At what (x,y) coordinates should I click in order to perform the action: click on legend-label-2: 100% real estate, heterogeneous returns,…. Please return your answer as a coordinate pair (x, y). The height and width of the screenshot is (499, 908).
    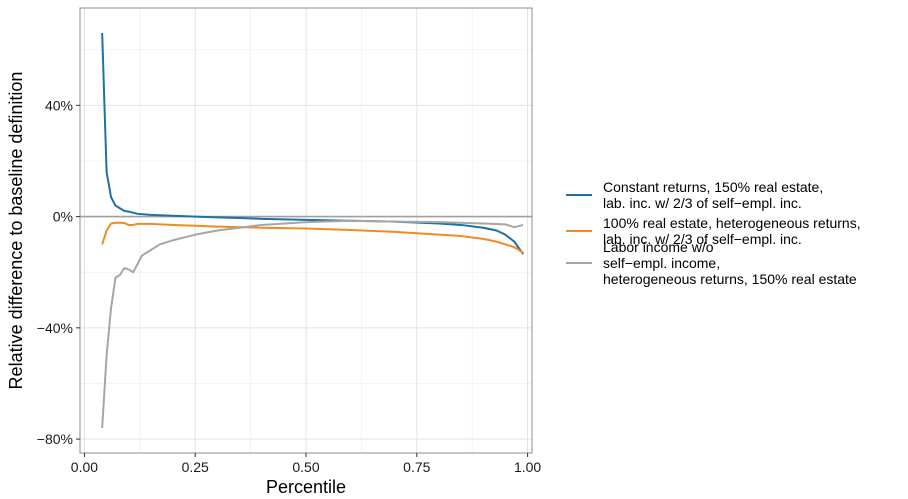
    Looking at the image, I should click on (732, 231).